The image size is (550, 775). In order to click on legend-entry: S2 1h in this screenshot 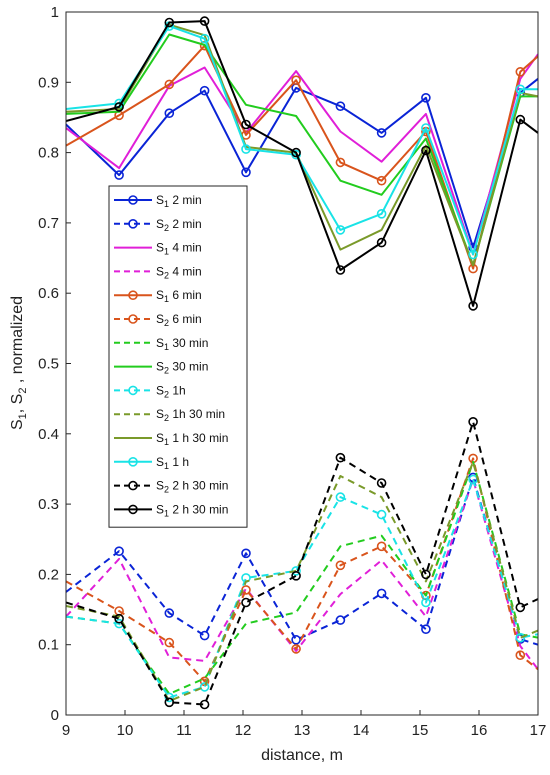, I will do `click(171, 391)`.